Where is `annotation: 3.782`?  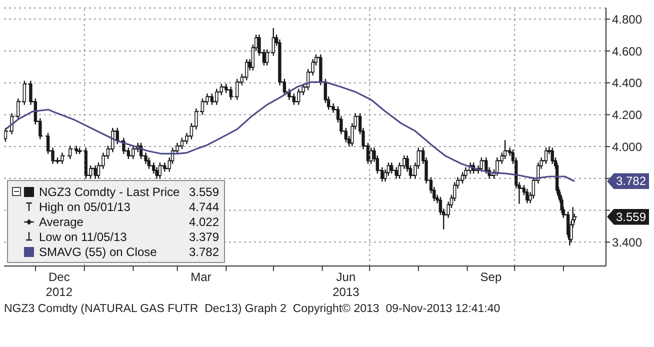
annotation: 3.782 is located at coordinates (203, 251).